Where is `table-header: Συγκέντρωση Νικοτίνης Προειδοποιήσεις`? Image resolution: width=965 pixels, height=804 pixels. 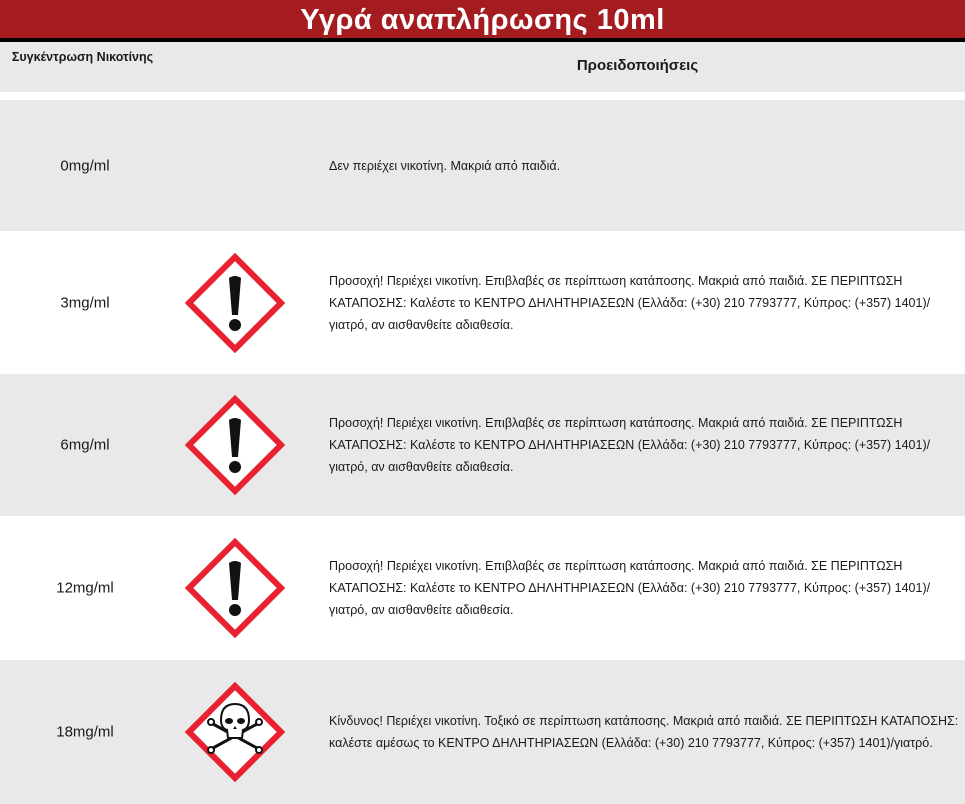
table-header: Συγκέντρωση Νικοτίνης Προειδοποιήσεις is located at coordinates (482, 67).